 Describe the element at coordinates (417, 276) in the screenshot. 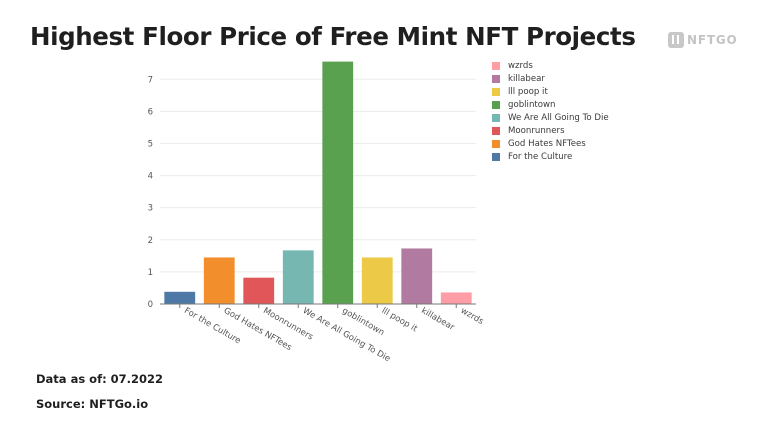

I see `bar-killabear` at that location.